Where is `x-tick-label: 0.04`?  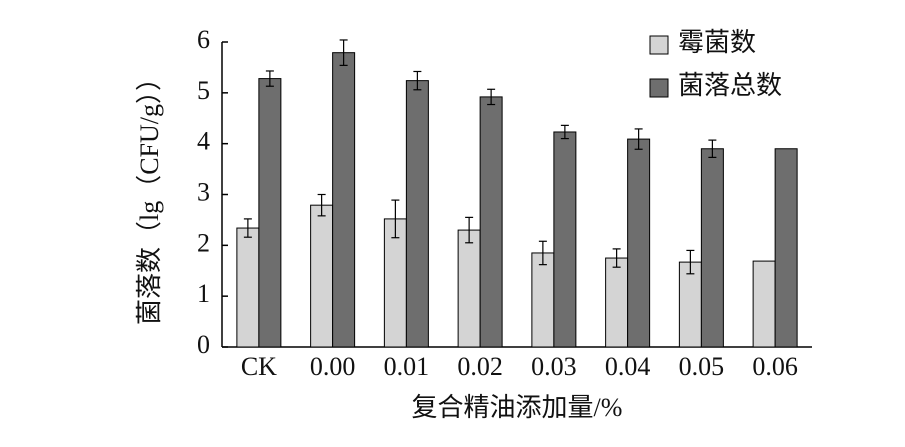
x-tick-label: 0.04 is located at coordinates (628, 366).